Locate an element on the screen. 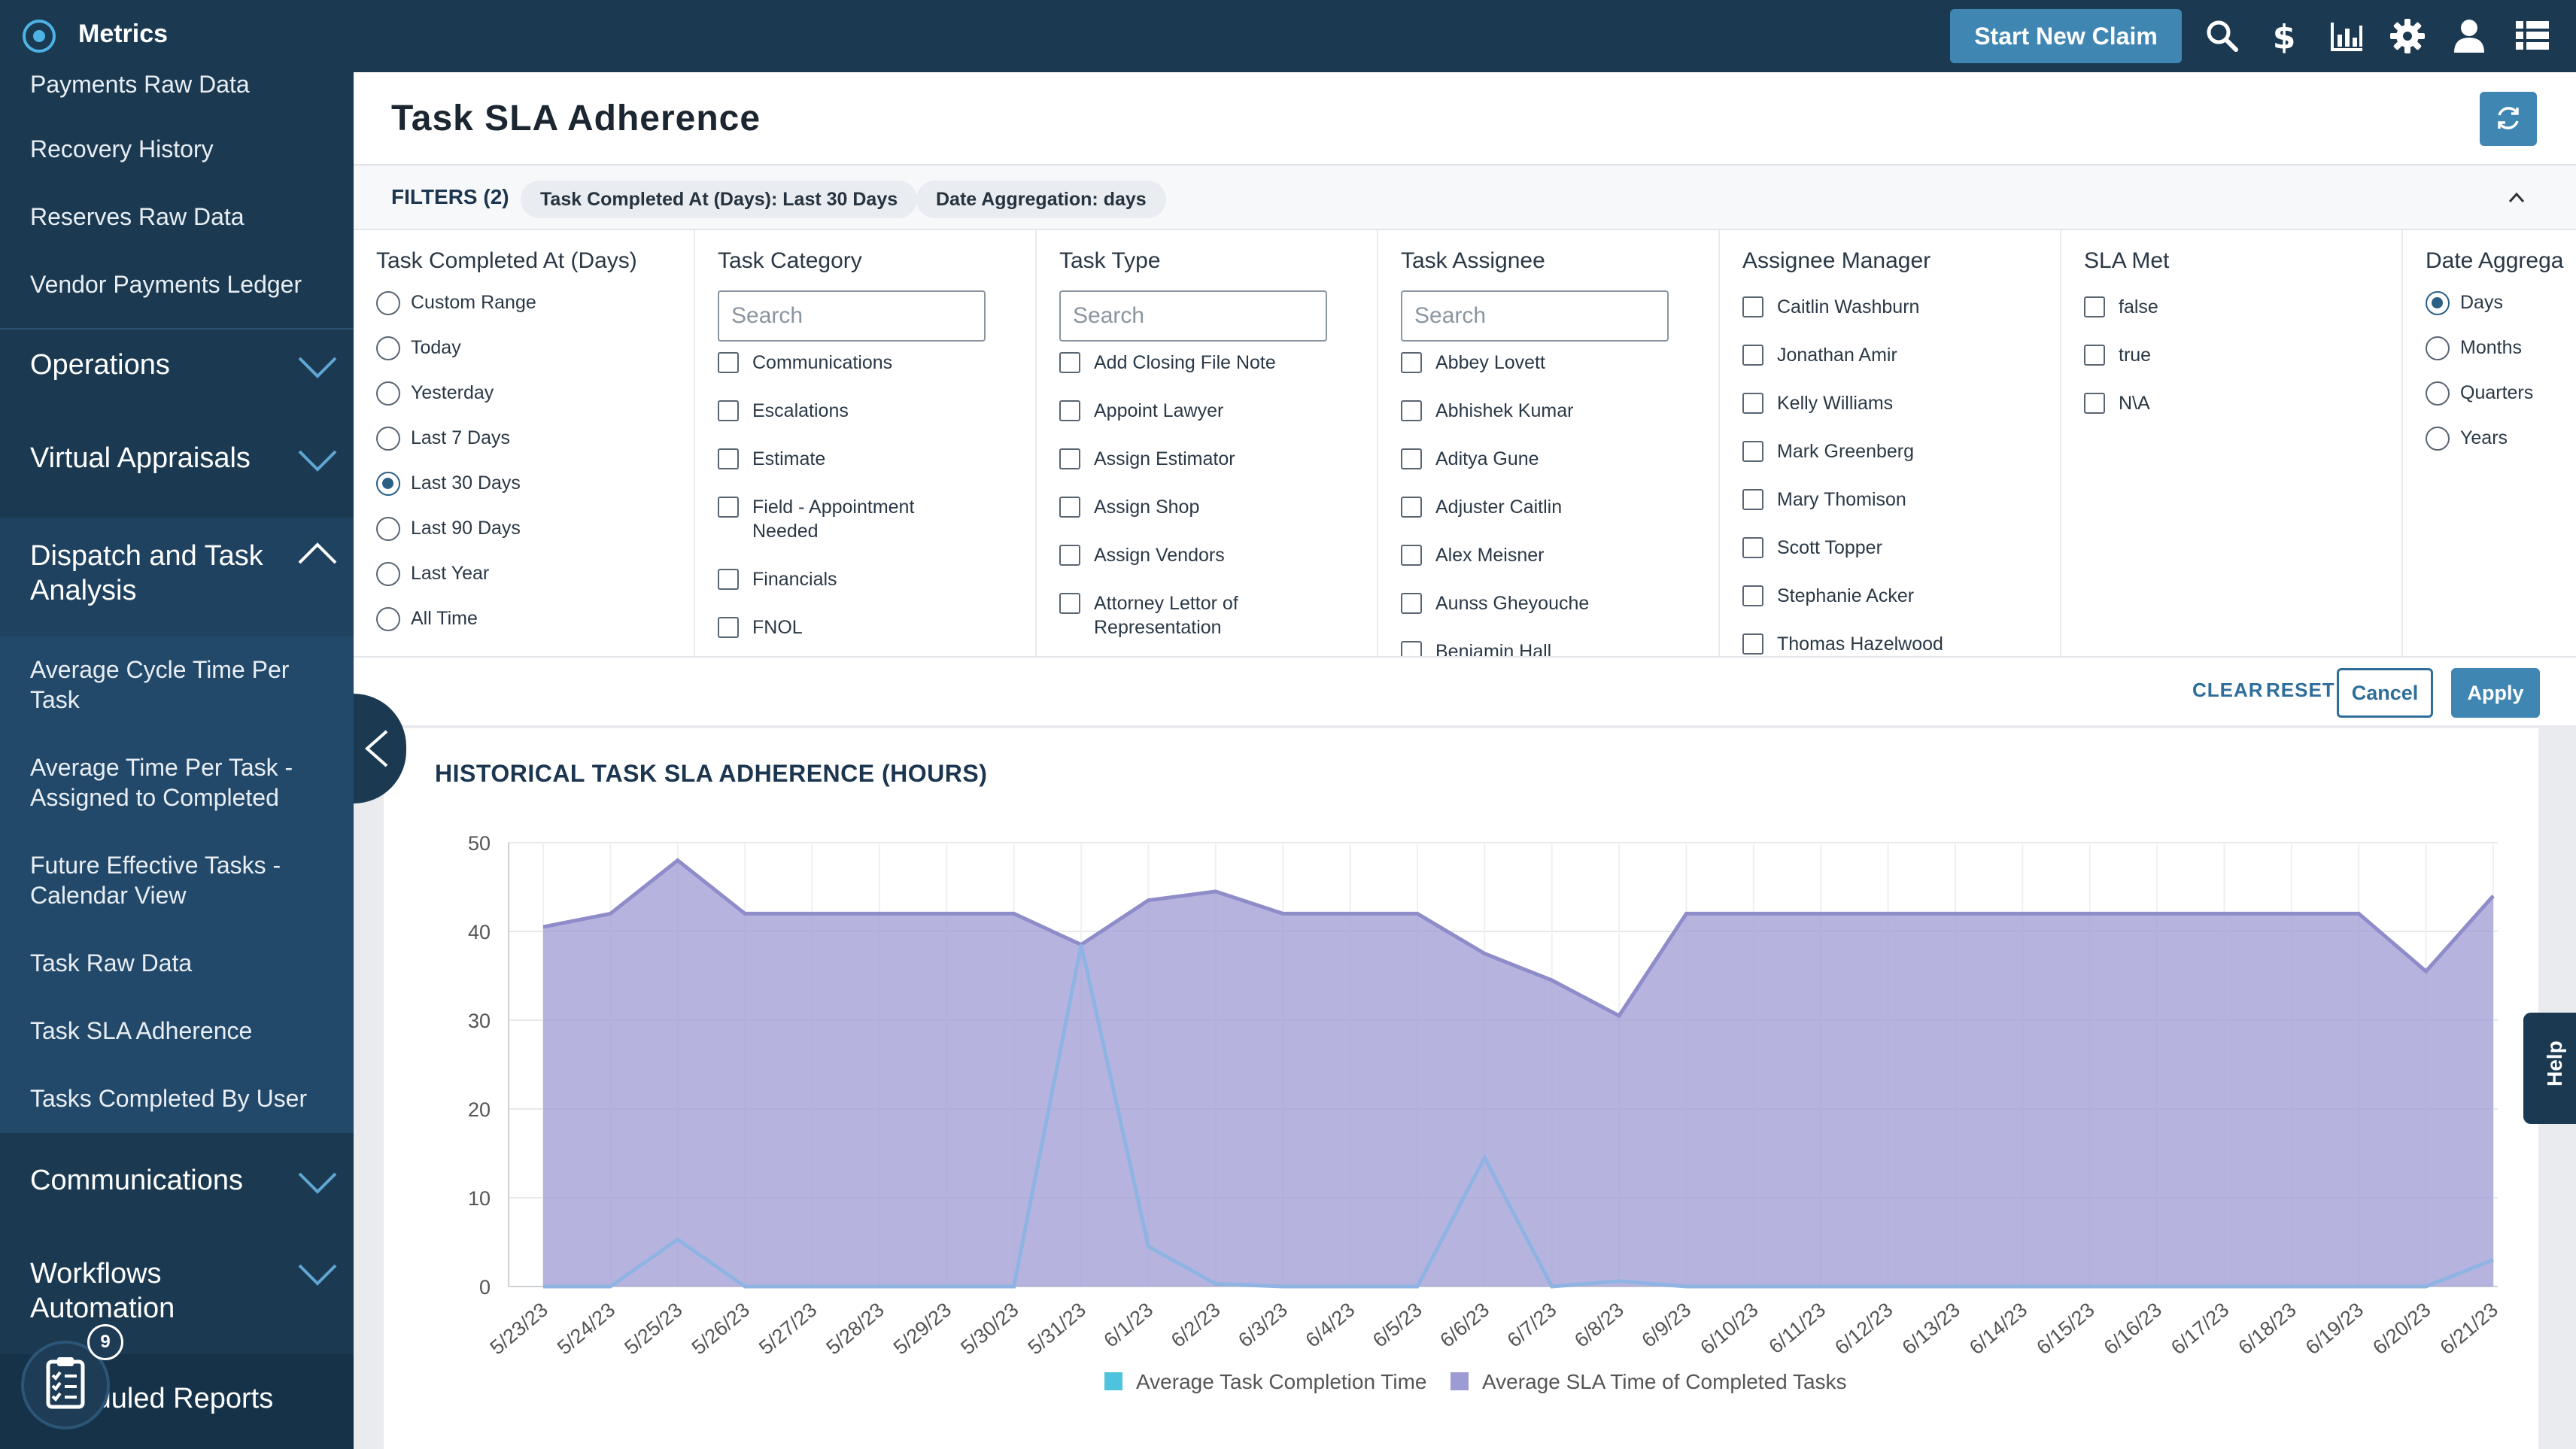 The height and width of the screenshot is (1449, 2576). filter-checkbox-option: Financials is located at coordinates (846, 579).